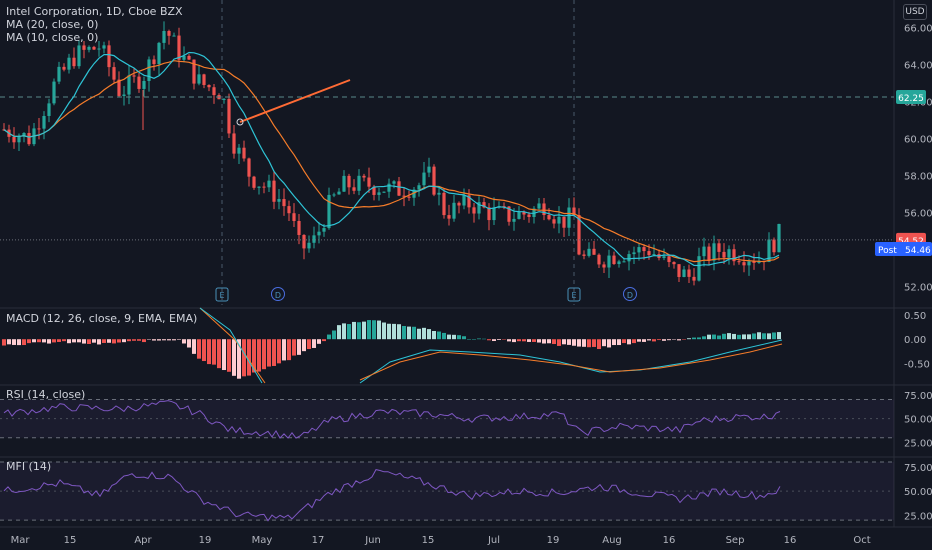 The height and width of the screenshot is (550, 932). I want to click on time-tick-label: Jun, so click(372, 540).